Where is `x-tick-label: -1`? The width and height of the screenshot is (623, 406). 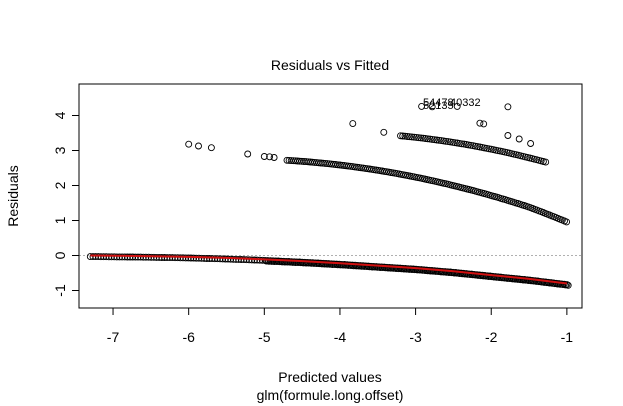 x-tick-label: -1 is located at coordinates (567, 337).